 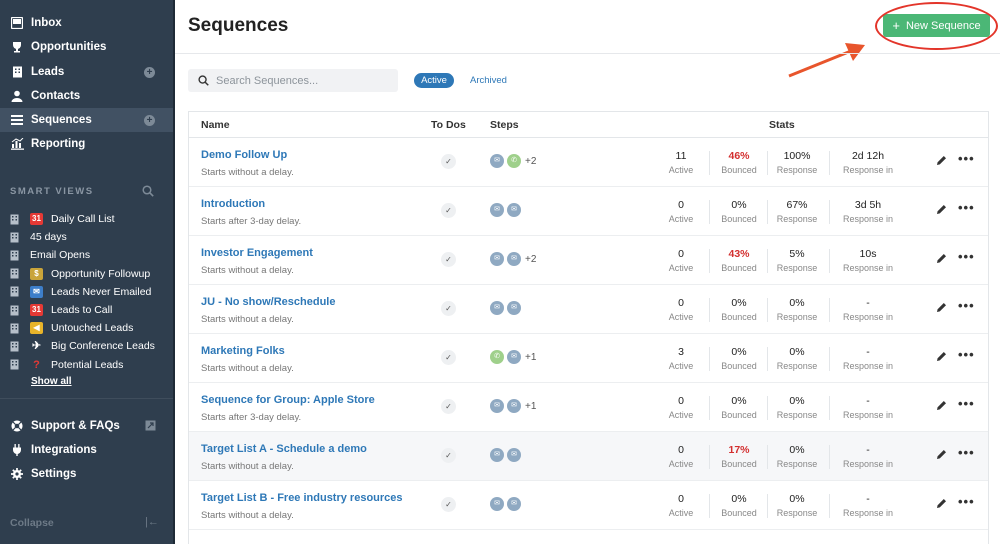 I want to click on stat-value: 2d 12h, so click(x=868, y=156).